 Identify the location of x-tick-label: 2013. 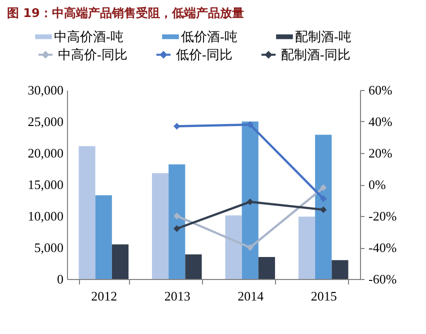
(177, 296).